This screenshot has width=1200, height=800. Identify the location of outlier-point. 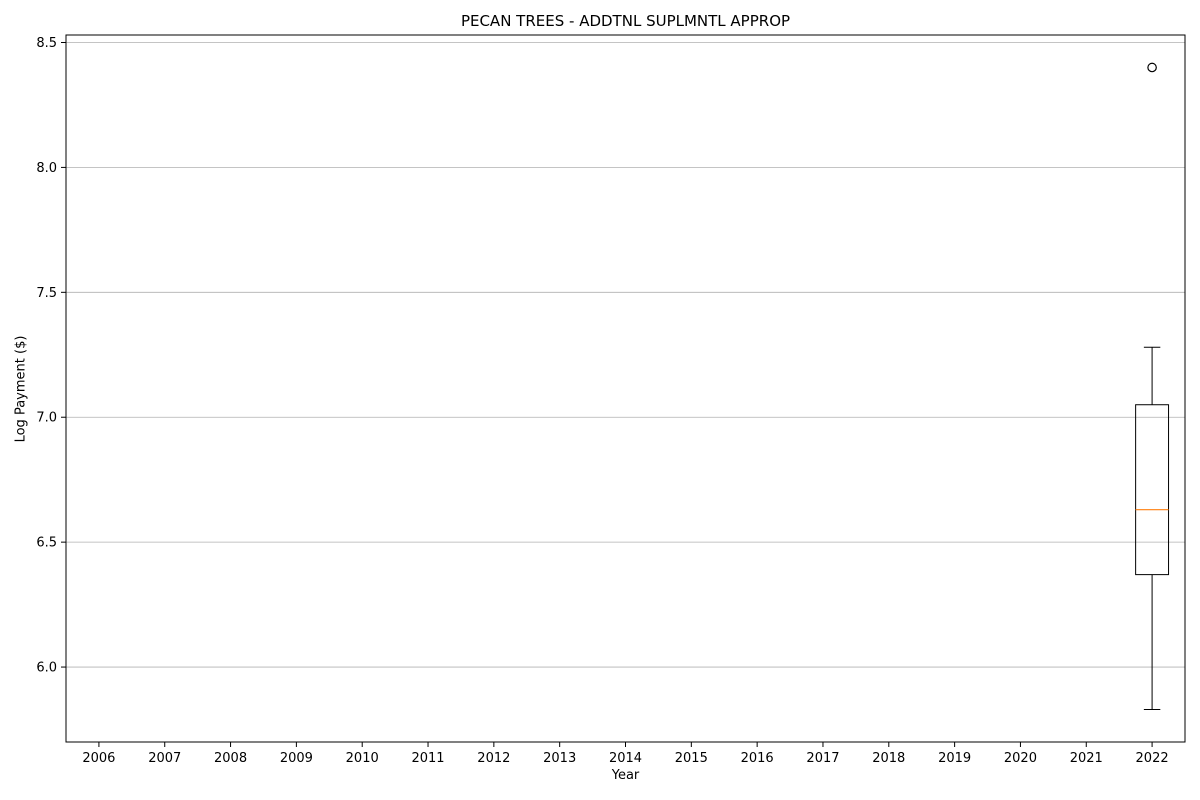
(1152, 67).